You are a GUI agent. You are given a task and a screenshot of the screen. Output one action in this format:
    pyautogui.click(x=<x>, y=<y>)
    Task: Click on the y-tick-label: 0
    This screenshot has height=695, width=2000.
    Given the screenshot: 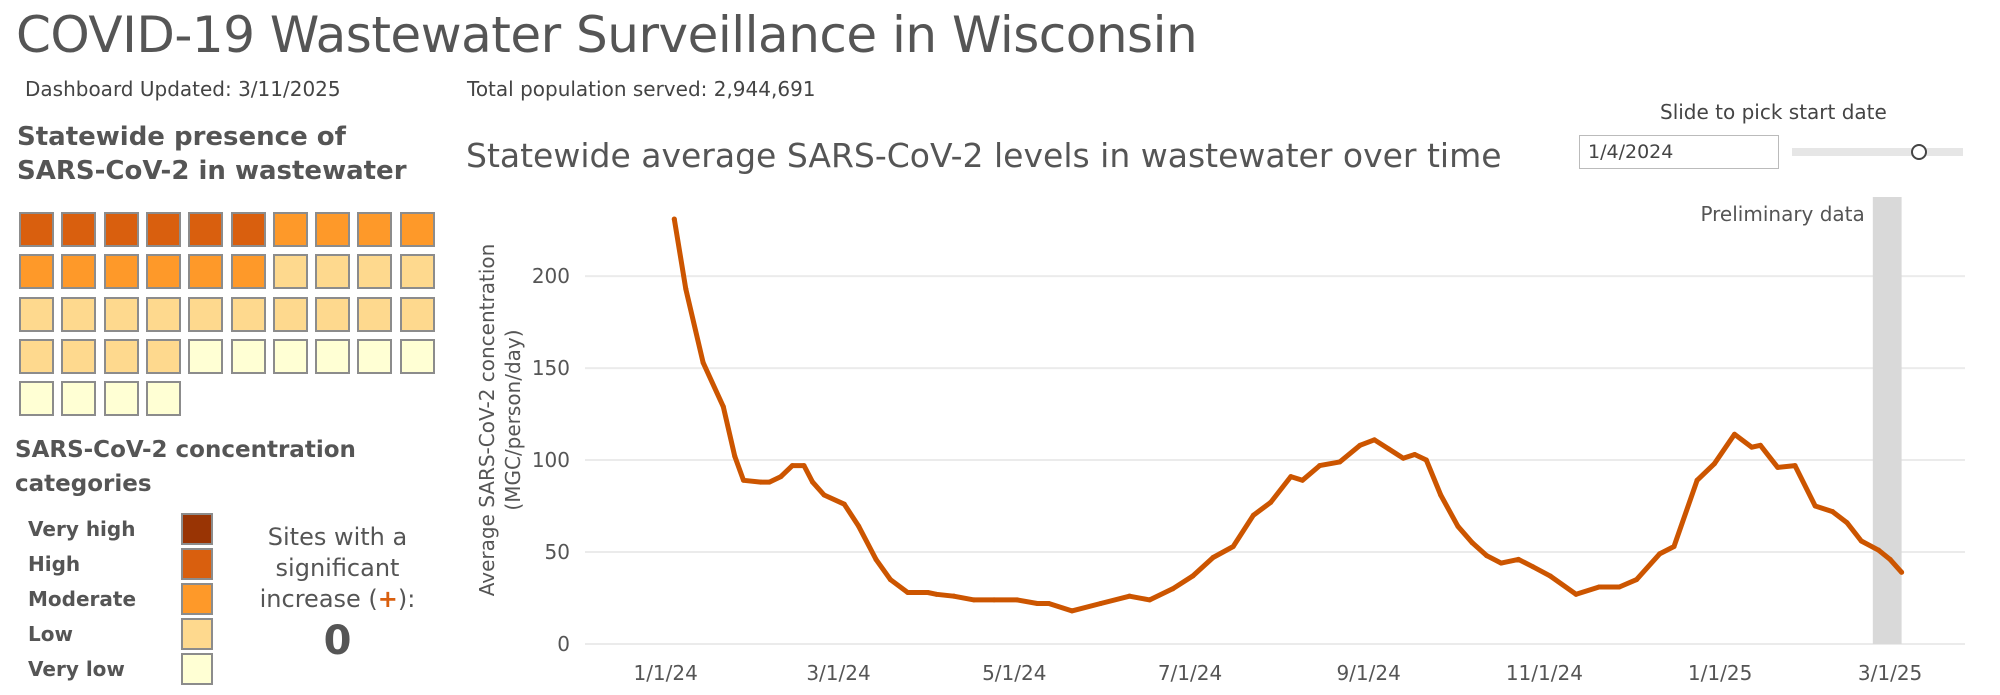 What is the action you would take?
    pyautogui.click(x=563, y=644)
    